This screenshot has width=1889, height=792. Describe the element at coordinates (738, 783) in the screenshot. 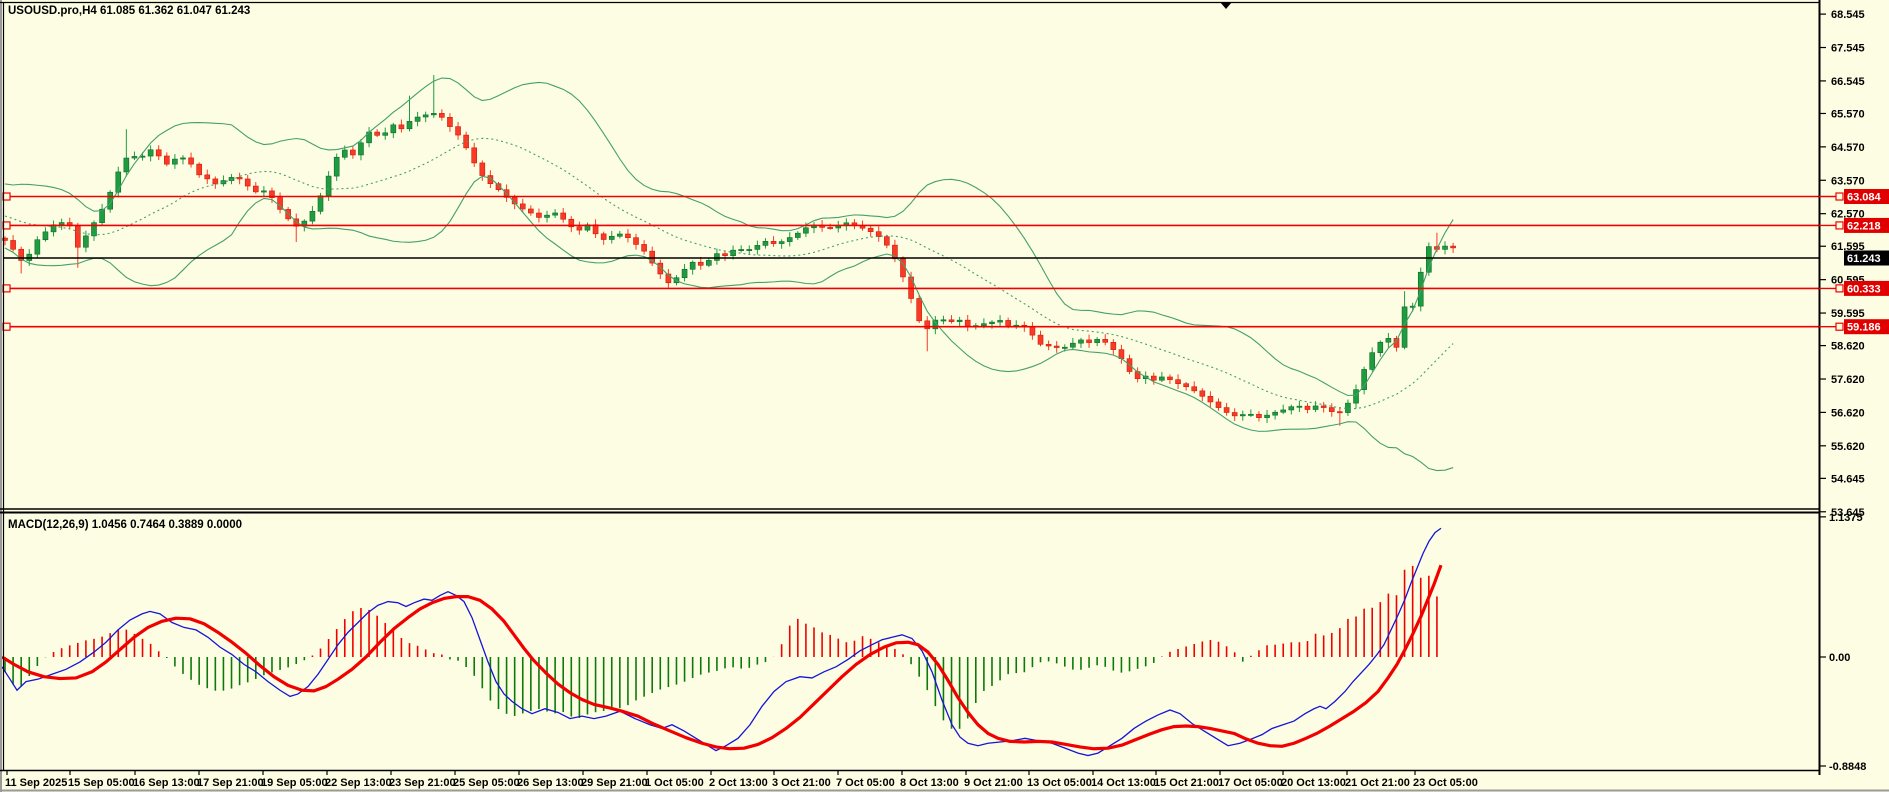

I see `time-axis-label: 2 Oct 13:00` at that location.